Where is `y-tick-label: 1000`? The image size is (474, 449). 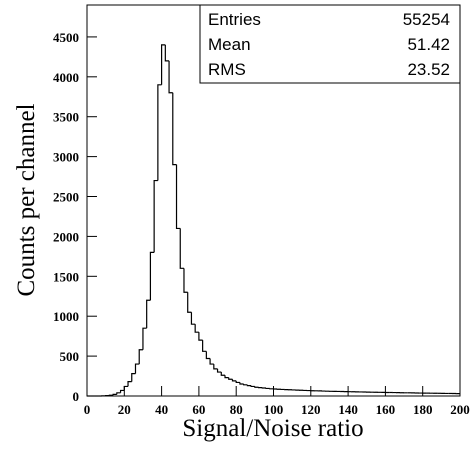 y-tick-label: 1000 is located at coordinates (66, 316).